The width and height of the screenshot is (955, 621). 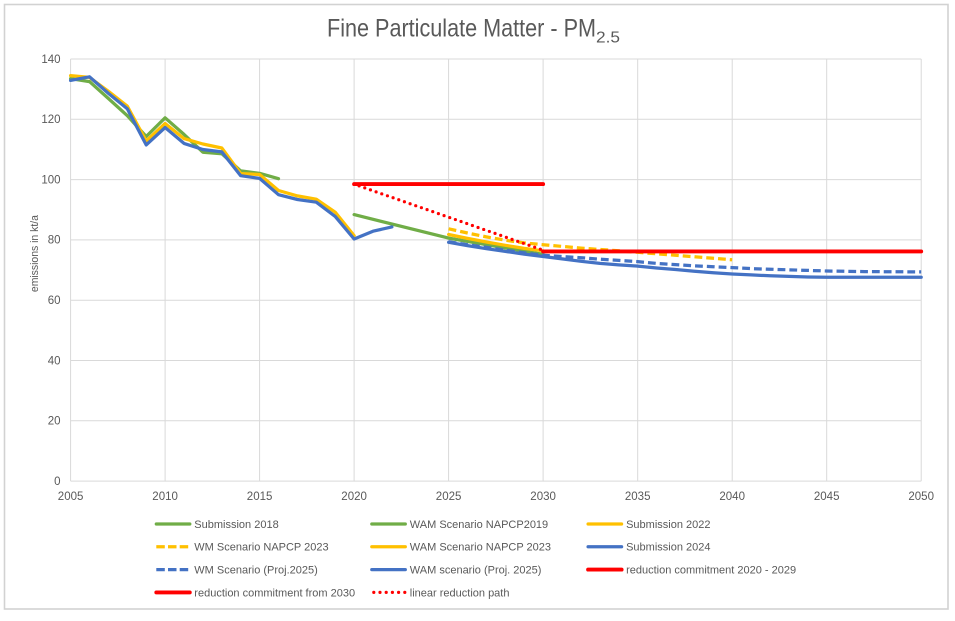 I want to click on svg-text: 20, so click(x=54, y=422).